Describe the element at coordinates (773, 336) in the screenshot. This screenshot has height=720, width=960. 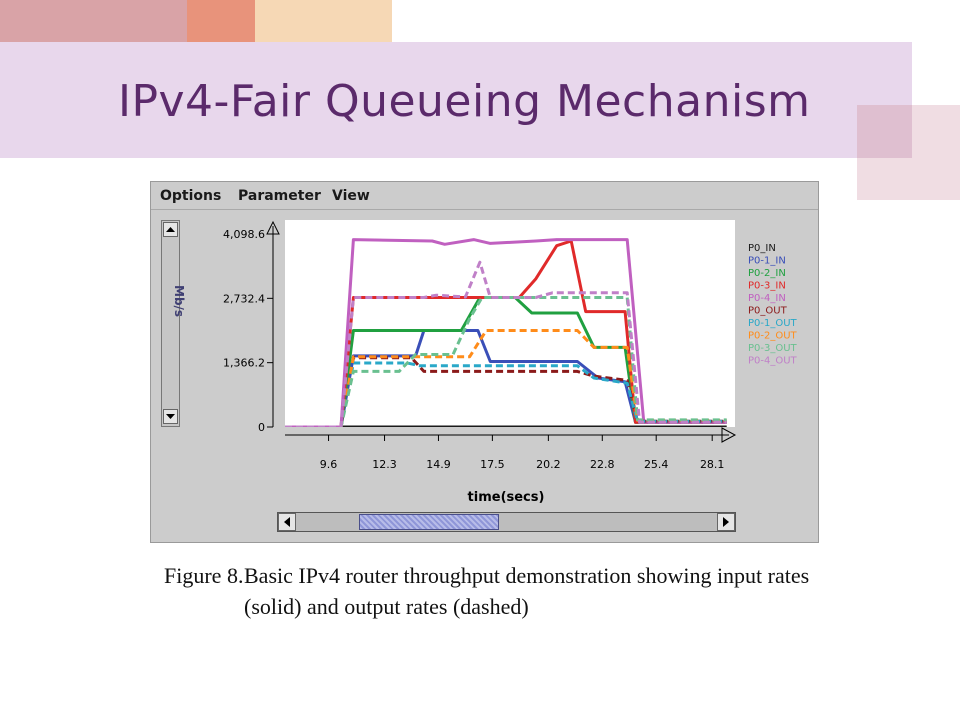
I see `legend-entry: P0-2_OUT` at that location.